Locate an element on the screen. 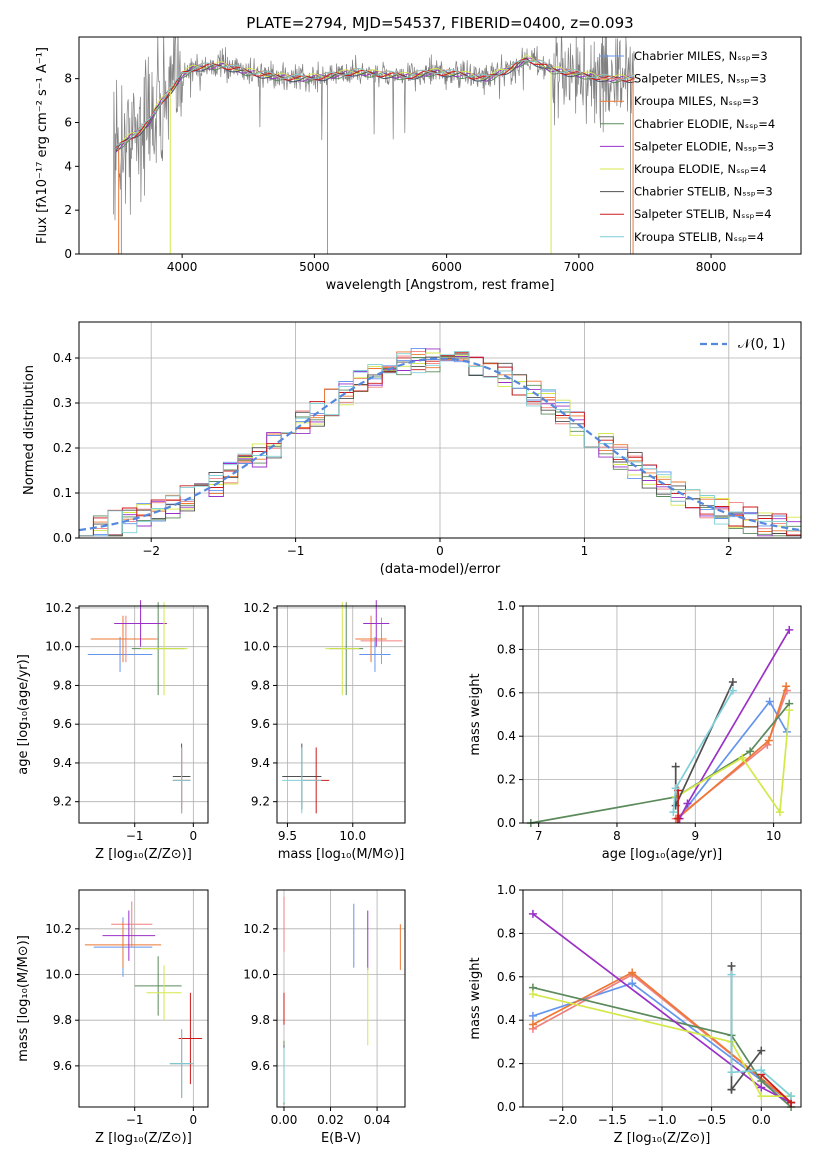 This screenshot has width=819, height=1170. weight_vs_age-xtick-label-2: 9 is located at coordinates (695, 836).